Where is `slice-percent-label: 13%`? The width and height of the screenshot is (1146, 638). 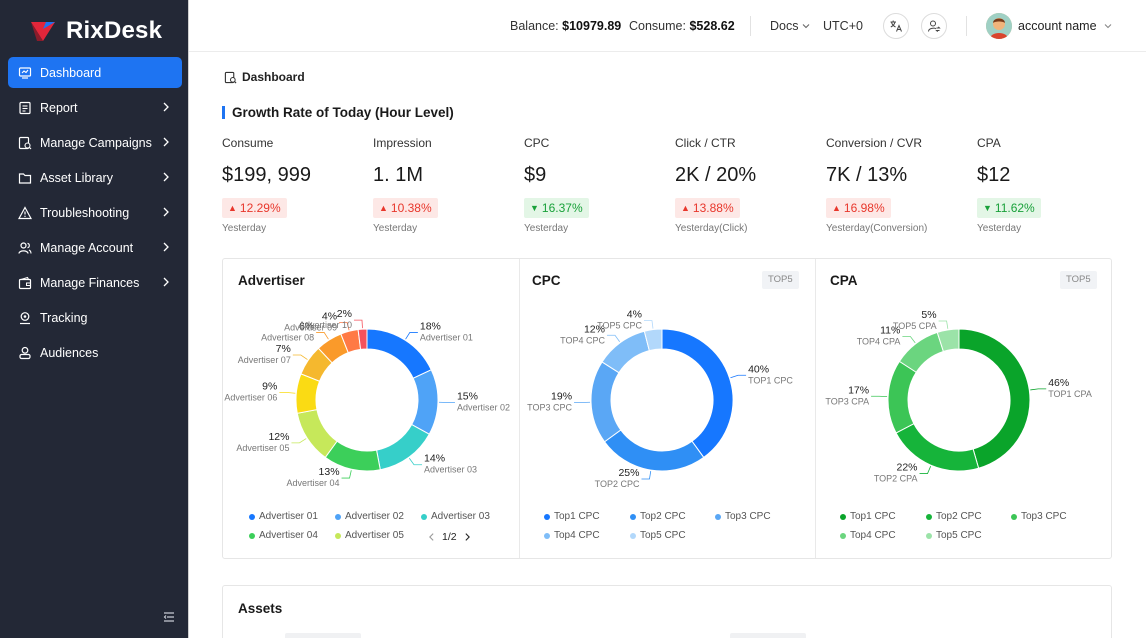 slice-percent-label: 13% is located at coordinates (329, 472).